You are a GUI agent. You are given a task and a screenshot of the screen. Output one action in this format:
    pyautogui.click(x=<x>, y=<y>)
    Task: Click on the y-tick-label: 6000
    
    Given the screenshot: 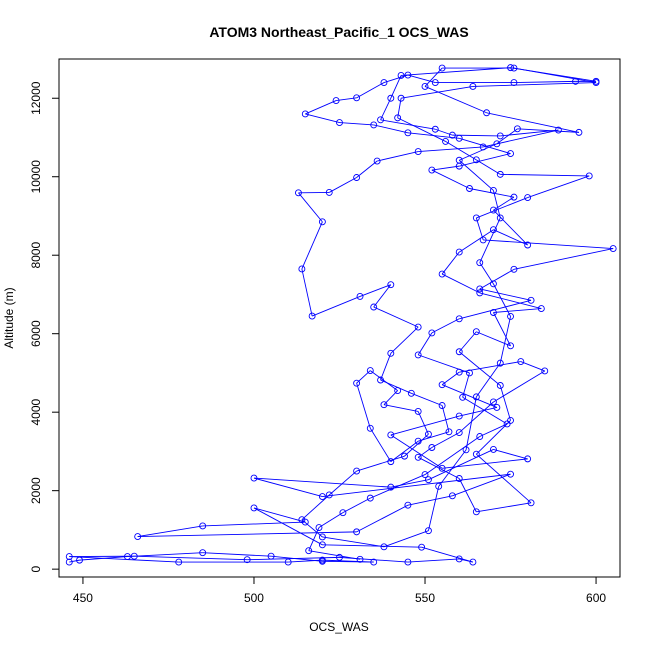 What is the action you would take?
    pyautogui.click(x=36, y=333)
    